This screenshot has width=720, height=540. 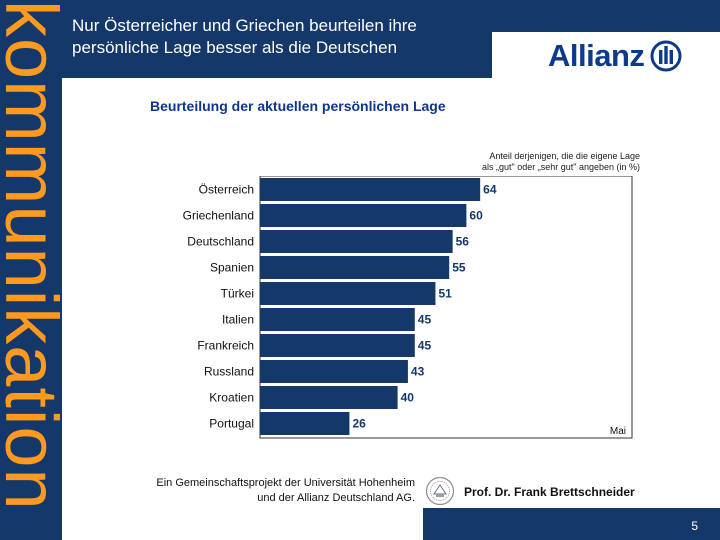 What do you see at coordinates (231, 424) in the screenshot?
I see `category-label: Portugal` at bounding box center [231, 424].